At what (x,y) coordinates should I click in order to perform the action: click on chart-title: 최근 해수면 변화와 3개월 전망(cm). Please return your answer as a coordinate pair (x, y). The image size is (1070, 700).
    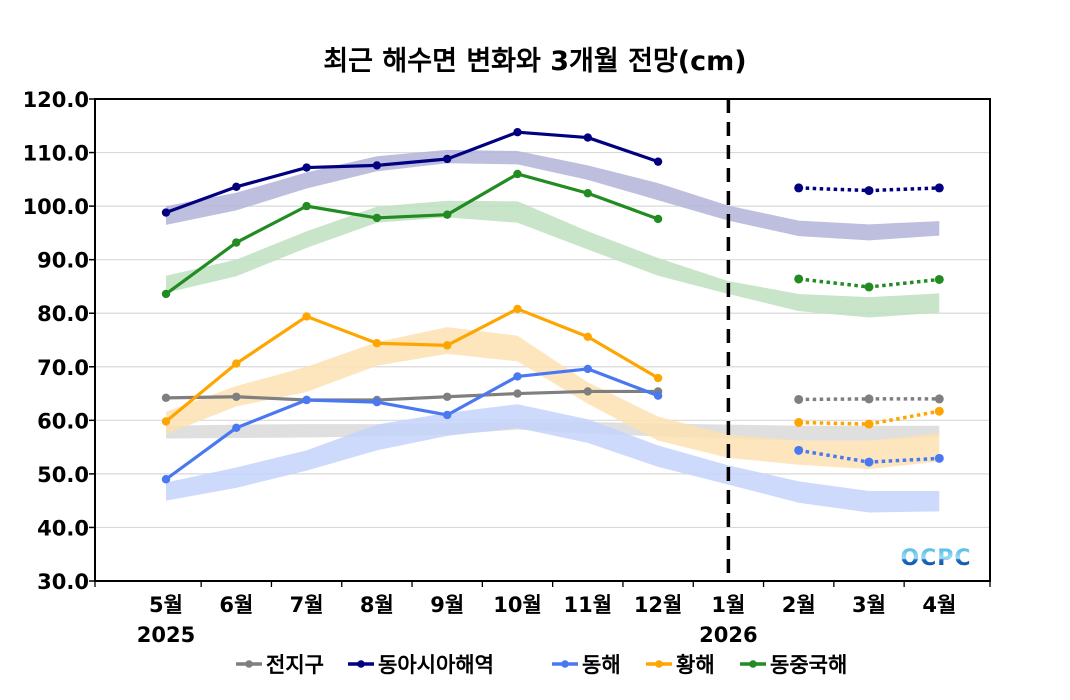
    Looking at the image, I should click on (534, 61).